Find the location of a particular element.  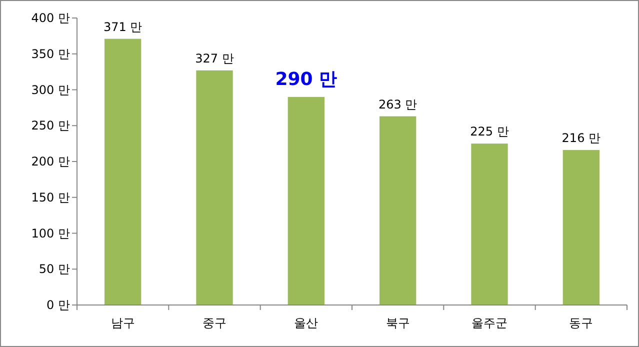

y-tick-label: 200 만 is located at coordinates (50, 161).